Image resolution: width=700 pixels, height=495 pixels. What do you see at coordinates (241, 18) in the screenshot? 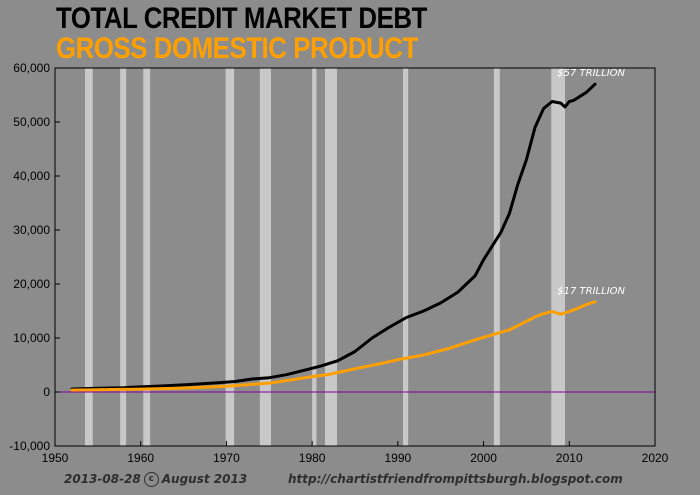
I see `chart-title-debt: TOTAL CREDIT MARKET DEBT` at bounding box center [241, 18].